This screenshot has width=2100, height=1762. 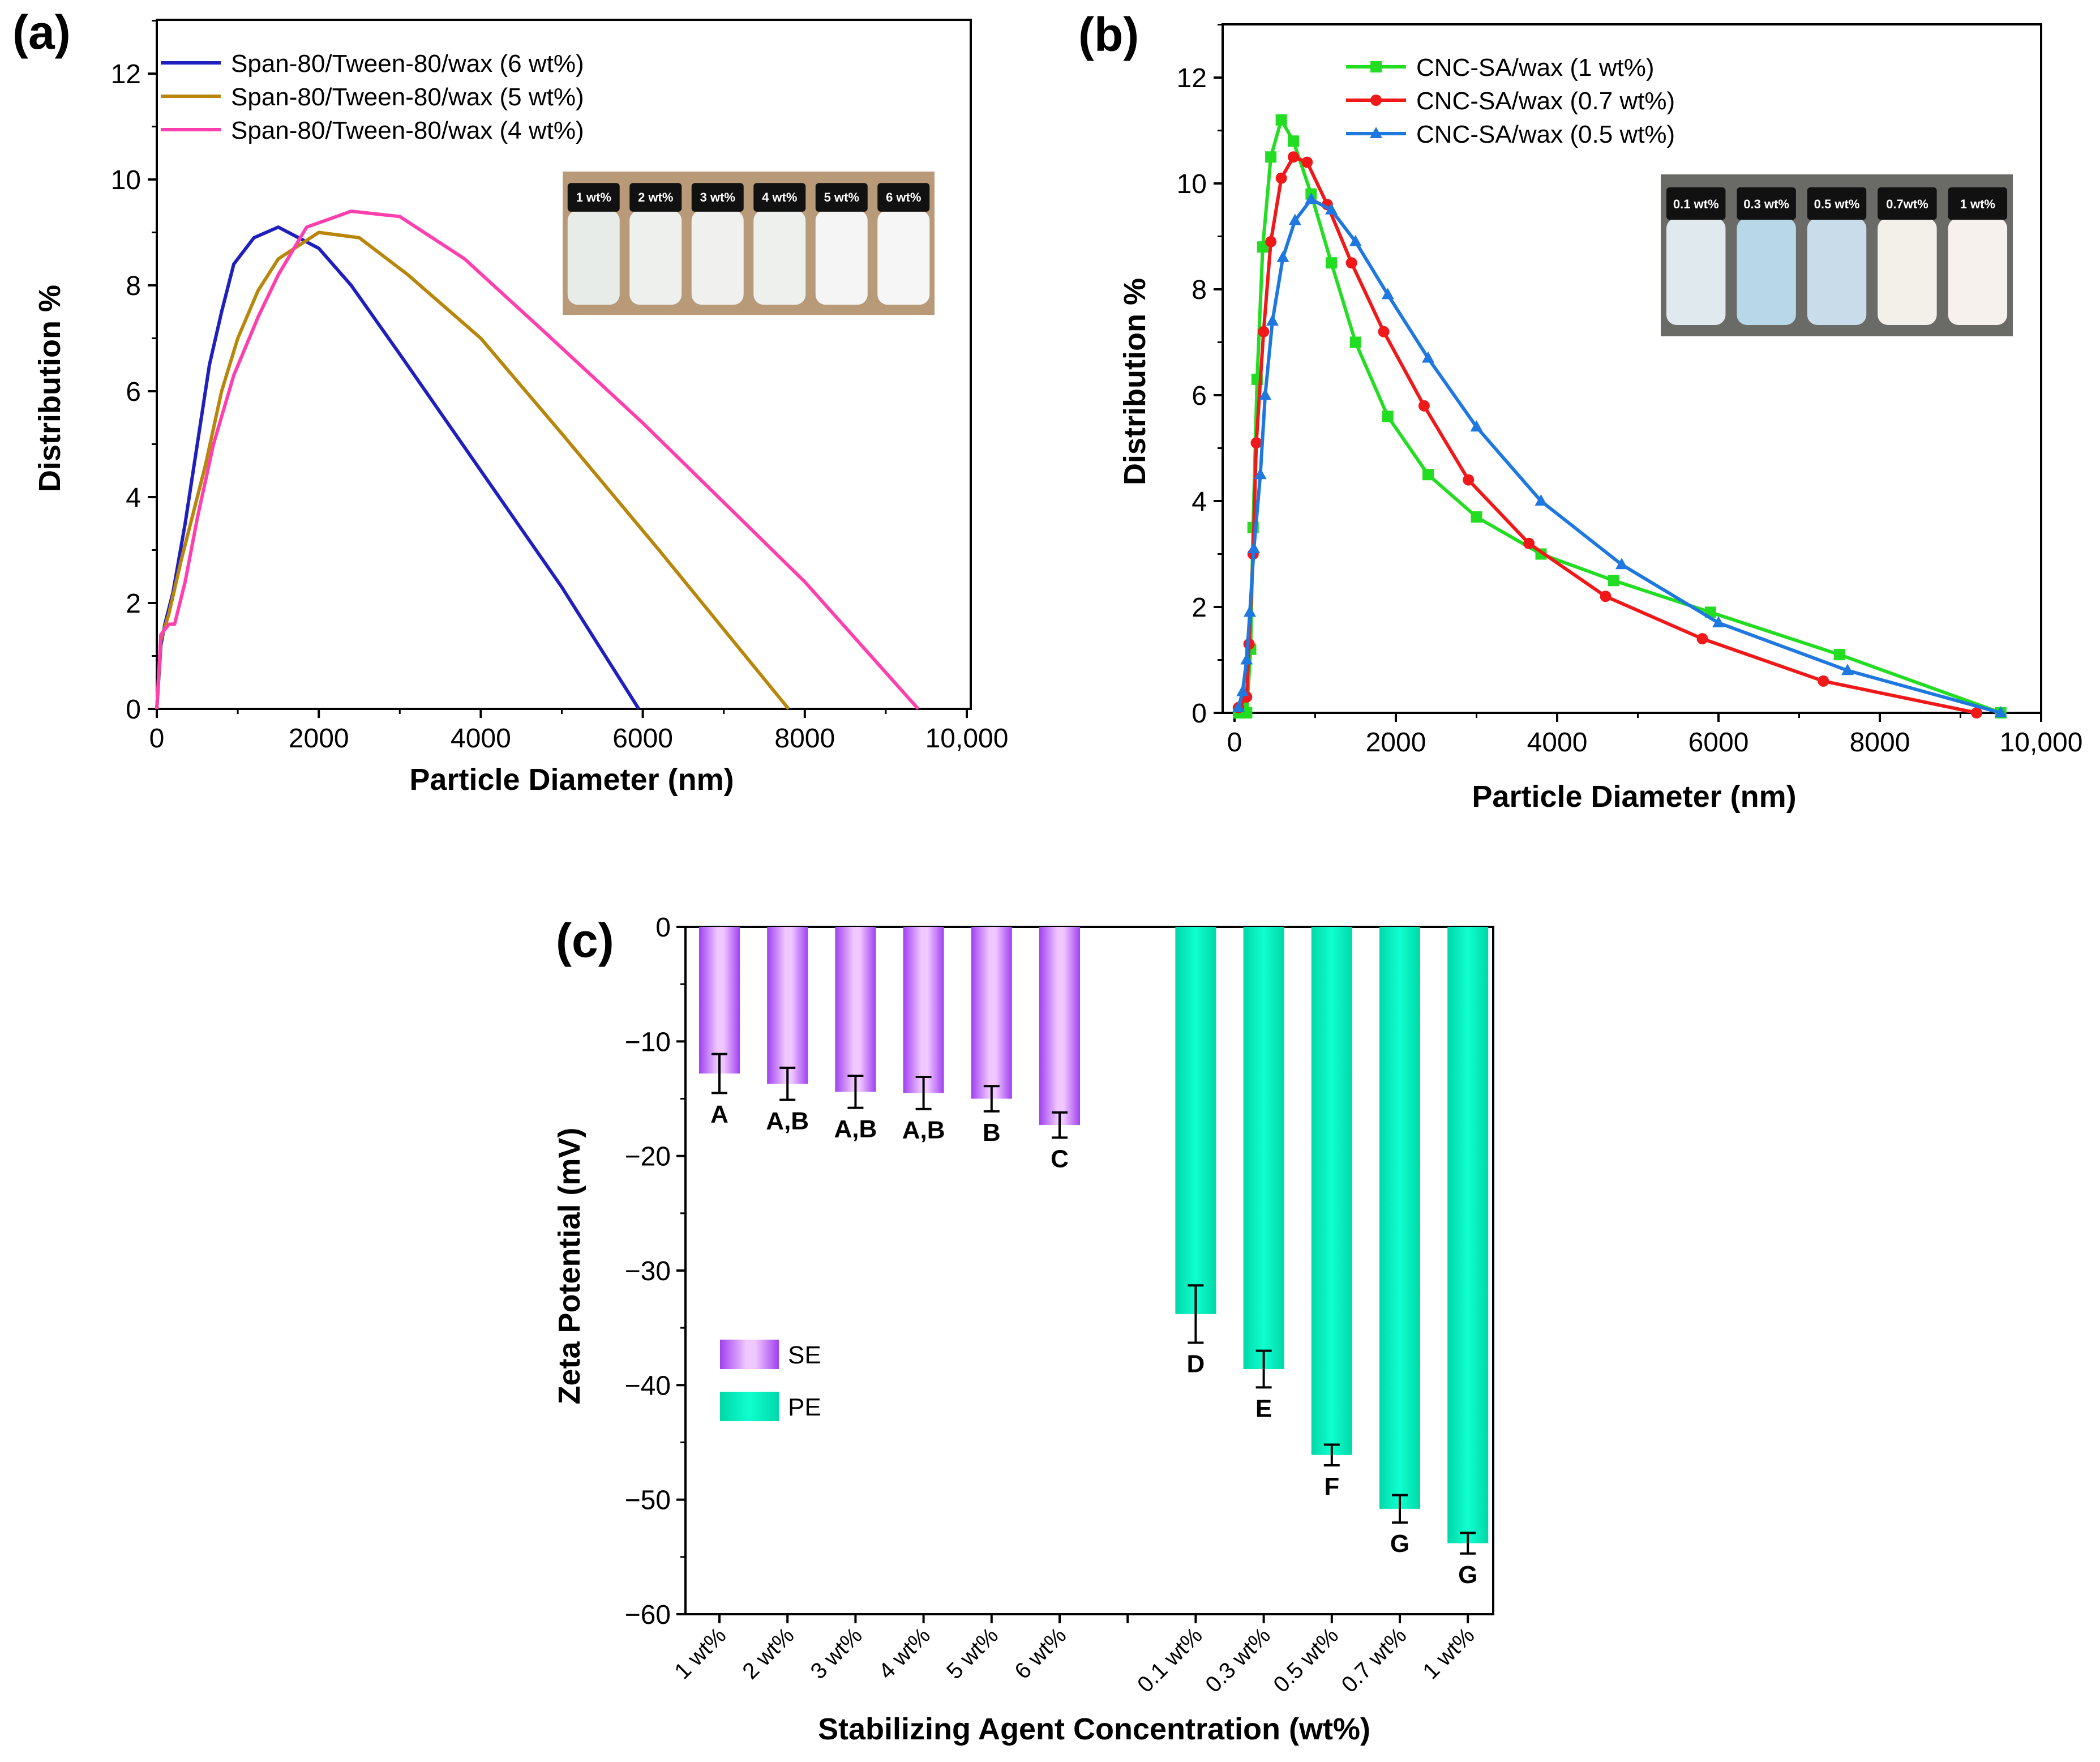 What do you see at coordinates (1040, 1654) in the screenshot?
I see `x-category-label: 6 wt%` at bounding box center [1040, 1654].